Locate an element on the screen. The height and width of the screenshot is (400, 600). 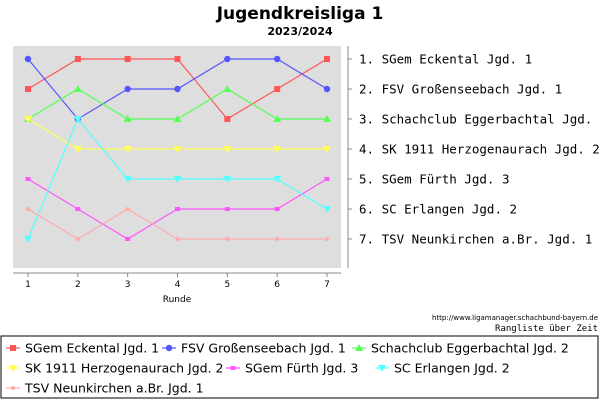
legend-label: SGem Eckental Jgd. 1 is located at coordinates (92, 348).